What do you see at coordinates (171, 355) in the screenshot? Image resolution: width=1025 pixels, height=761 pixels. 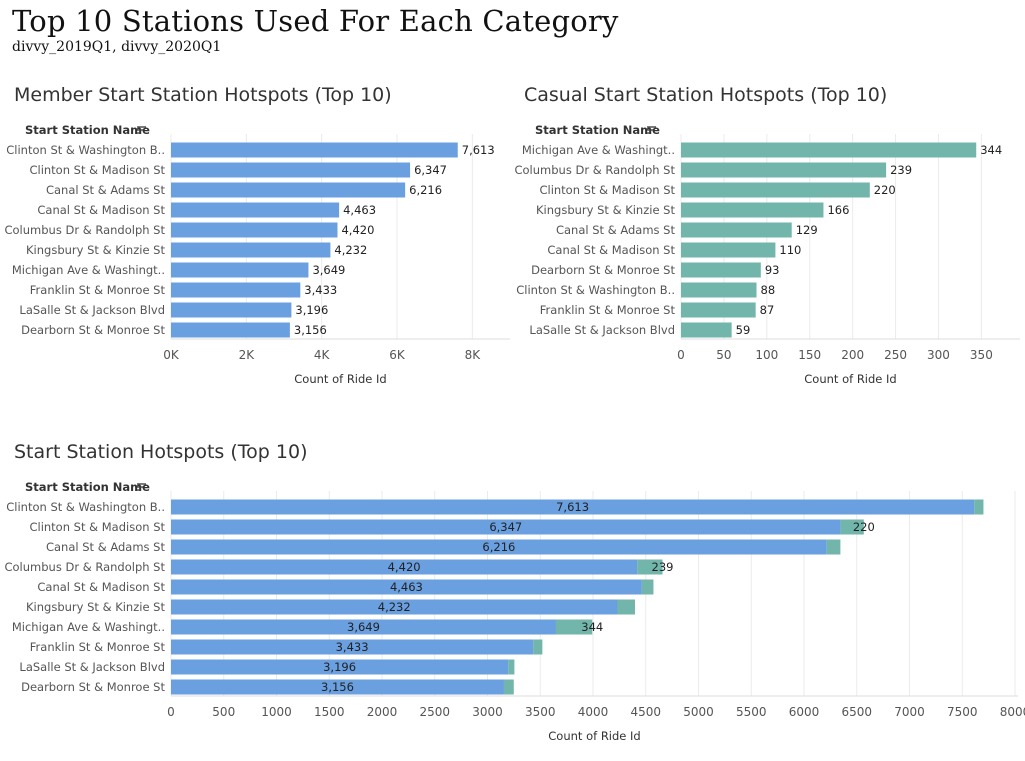 I see `x-tick-label: 0K` at bounding box center [171, 355].